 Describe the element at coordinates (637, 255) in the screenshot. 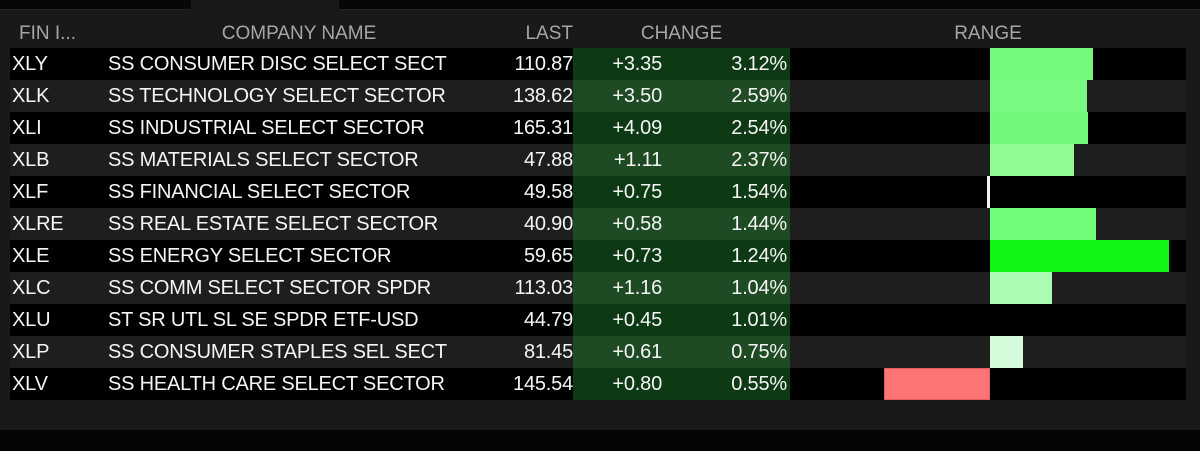

I see `change-value: +0.73` at that location.